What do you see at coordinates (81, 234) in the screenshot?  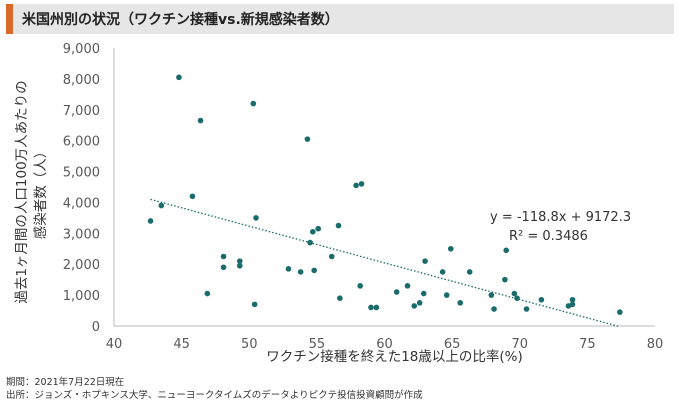 I see `y-tick-label: 3,000` at bounding box center [81, 234].